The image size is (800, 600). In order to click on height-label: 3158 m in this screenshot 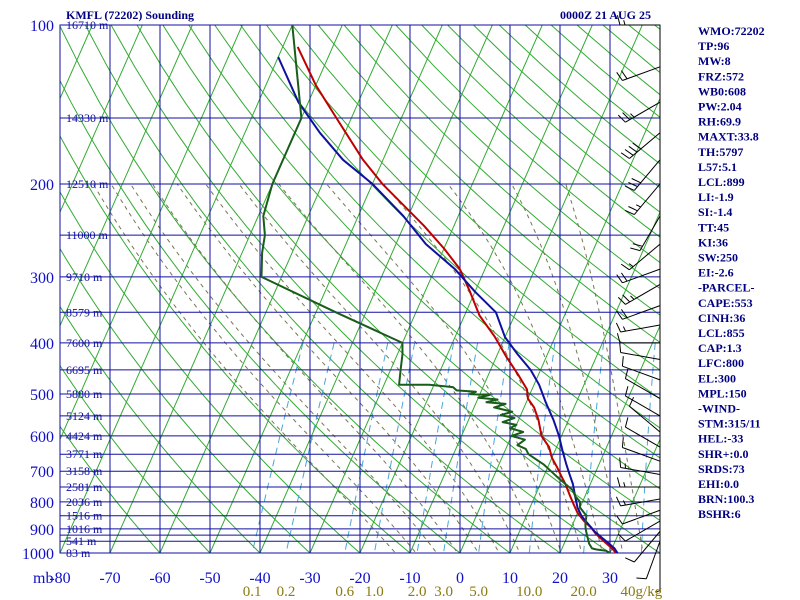, I will do `click(84, 471)`.